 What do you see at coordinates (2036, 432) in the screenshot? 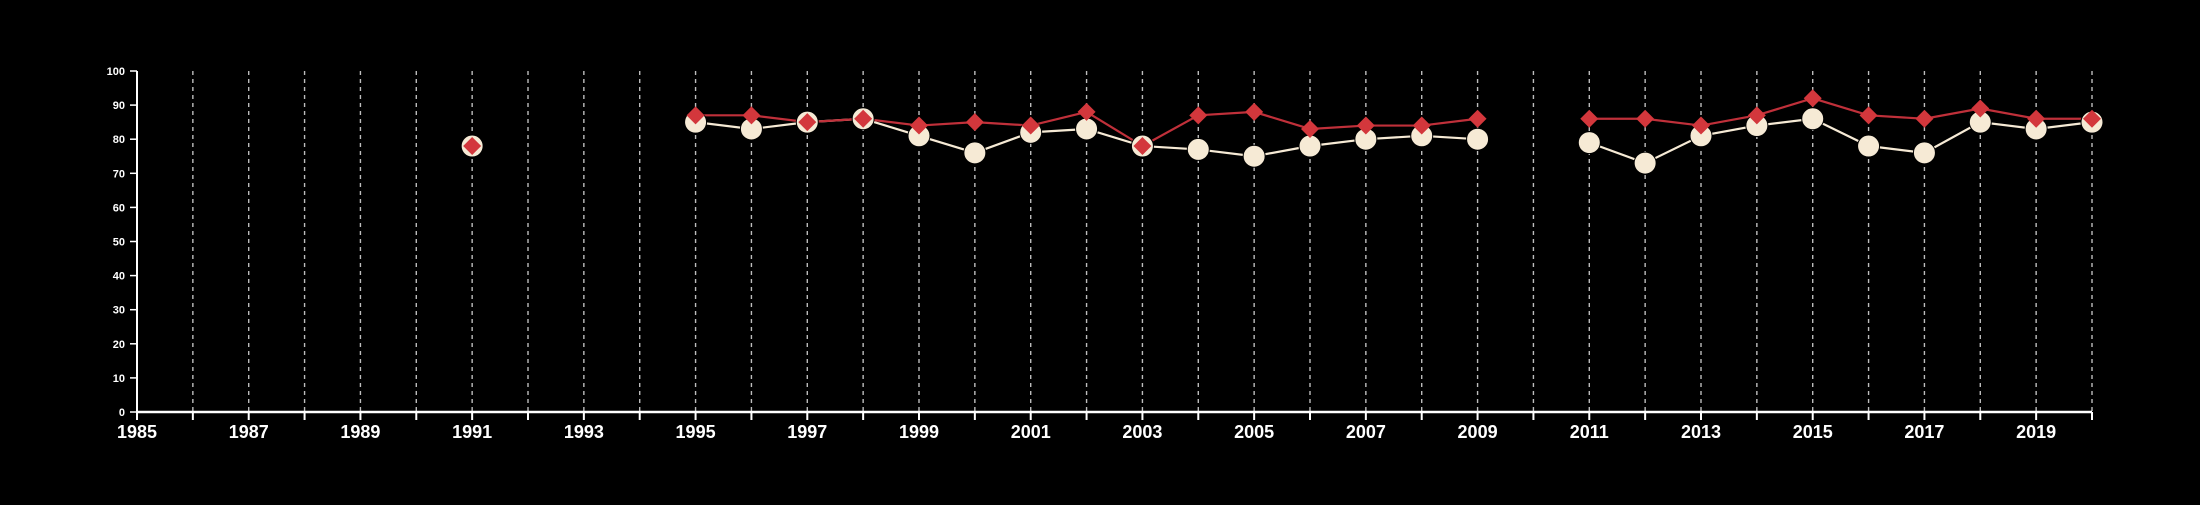
I see `x-tick-label: 2019` at bounding box center [2036, 432].